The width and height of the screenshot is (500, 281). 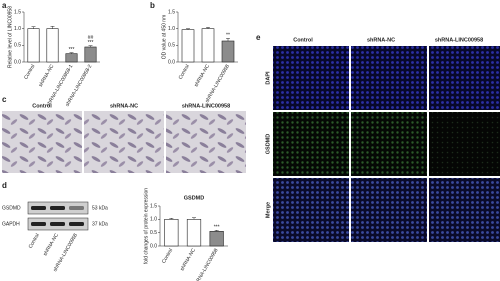 I want to click on y-axis-label: Relative level of LINC00958, so click(x=10, y=37).